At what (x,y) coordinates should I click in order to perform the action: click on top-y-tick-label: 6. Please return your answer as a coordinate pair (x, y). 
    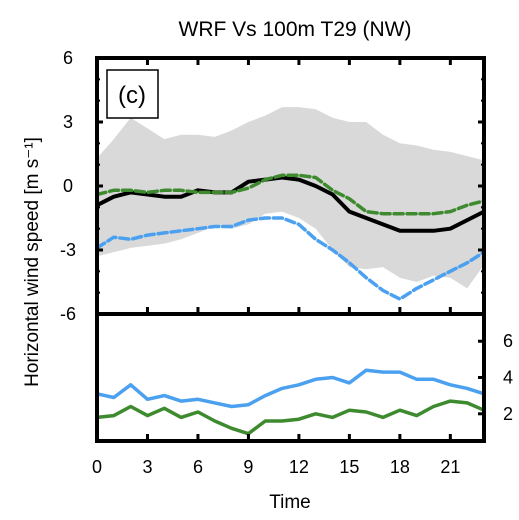
    Looking at the image, I should click on (68, 58).